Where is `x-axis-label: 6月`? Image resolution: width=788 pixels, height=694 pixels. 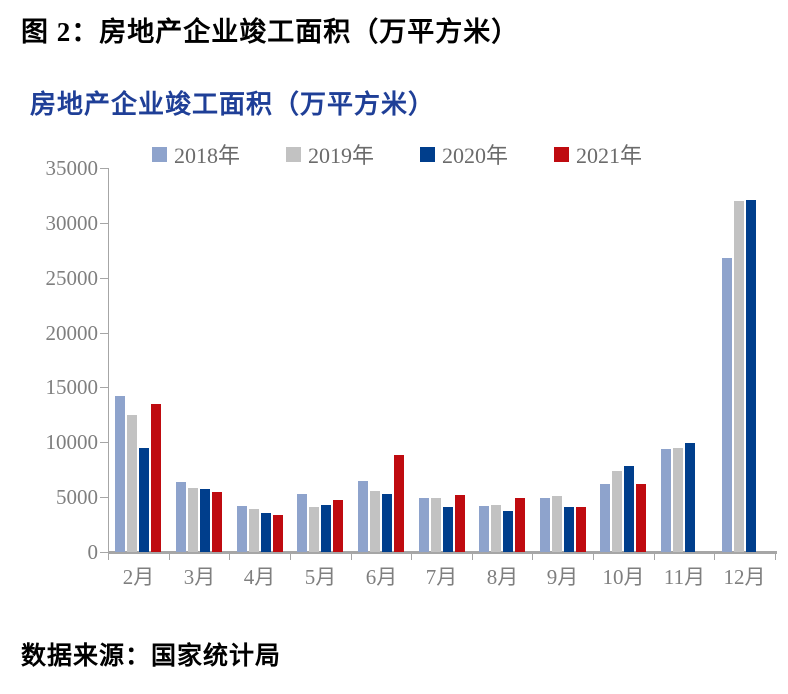
x-axis-label: 6月 is located at coordinates (381, 577).